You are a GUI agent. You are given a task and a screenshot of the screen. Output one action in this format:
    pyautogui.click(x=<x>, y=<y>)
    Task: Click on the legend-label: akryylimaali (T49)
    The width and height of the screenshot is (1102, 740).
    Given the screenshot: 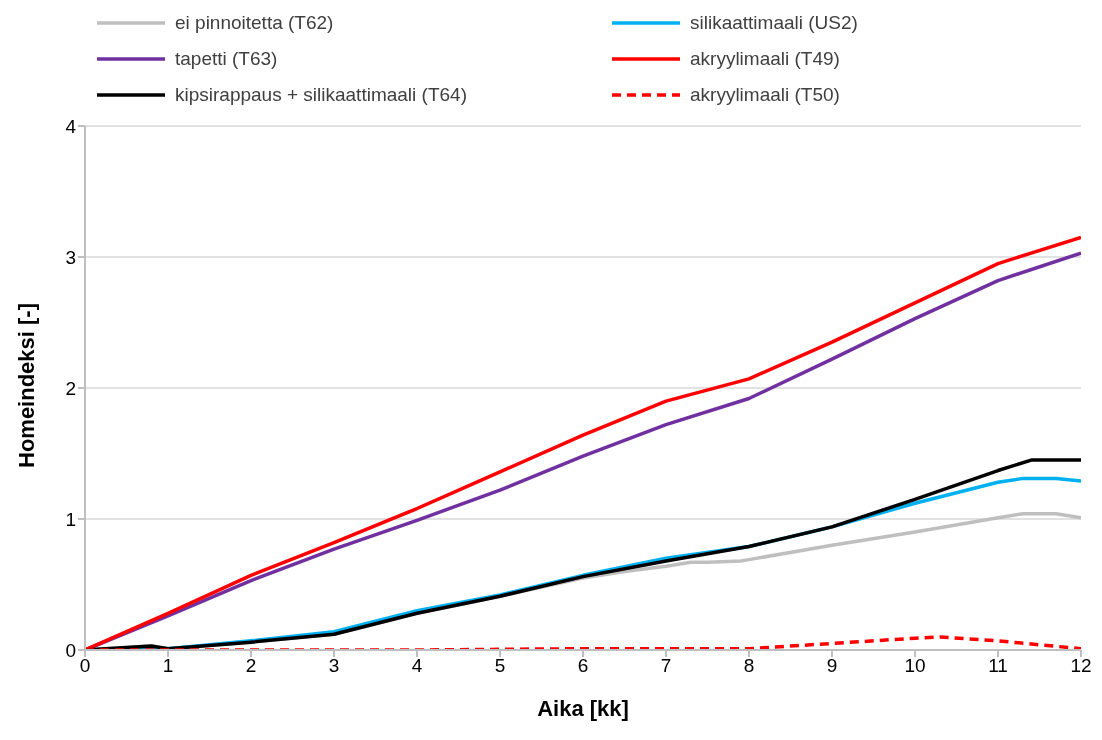 What is the action you would take?
    pyautogui.click(x=765, y=59)
    